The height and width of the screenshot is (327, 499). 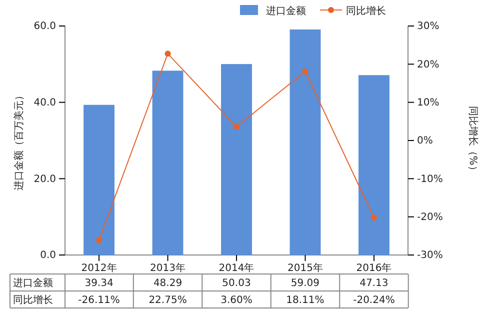 What do you see at coordinates (425, 141) in the screenshot?
I see `y2-tick-label: 0%` at bounding box center [425, 141].